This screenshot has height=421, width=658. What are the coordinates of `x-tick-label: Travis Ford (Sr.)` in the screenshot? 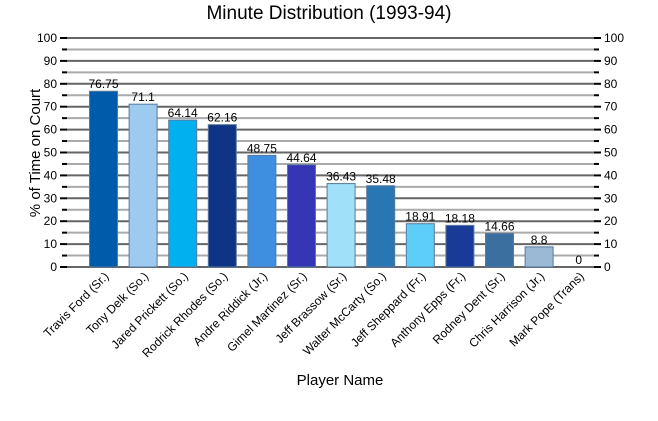 It's located at (76, 304).